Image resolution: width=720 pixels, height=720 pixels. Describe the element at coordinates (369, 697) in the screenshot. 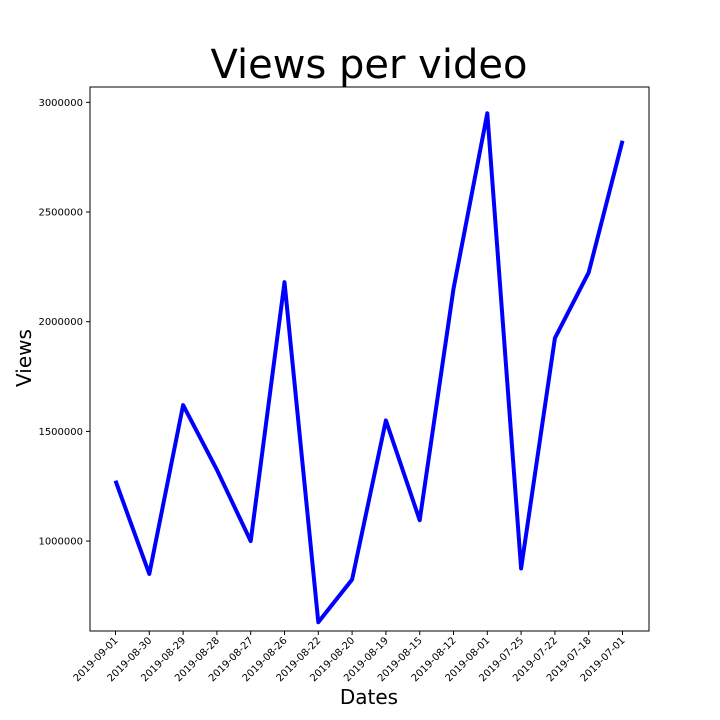

I see `x-axis-label: Dates` at that location.